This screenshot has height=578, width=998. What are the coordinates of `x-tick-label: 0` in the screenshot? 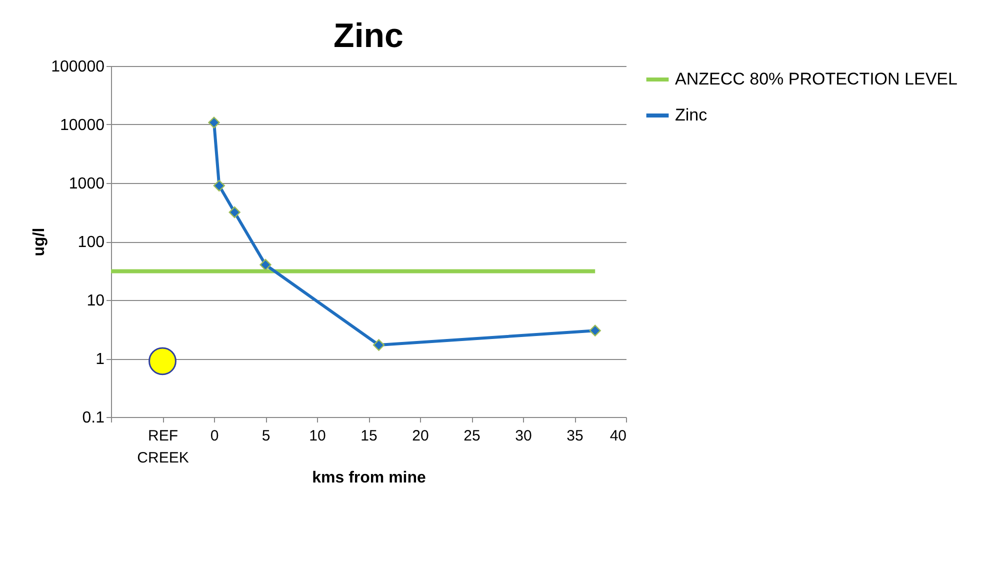 It's located at (214, 436).